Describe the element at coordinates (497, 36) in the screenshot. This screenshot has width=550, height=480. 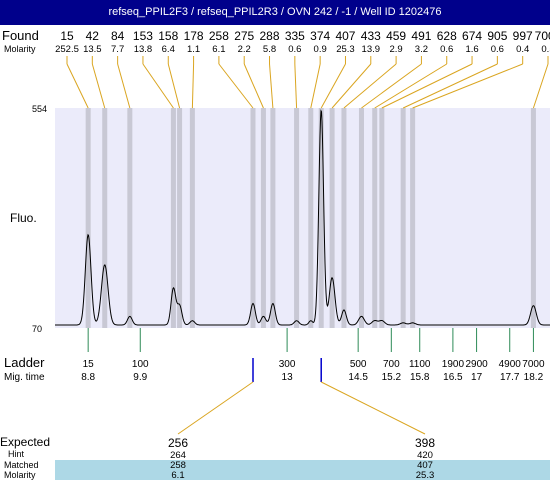
I see `found-size-label: 905` at that location.